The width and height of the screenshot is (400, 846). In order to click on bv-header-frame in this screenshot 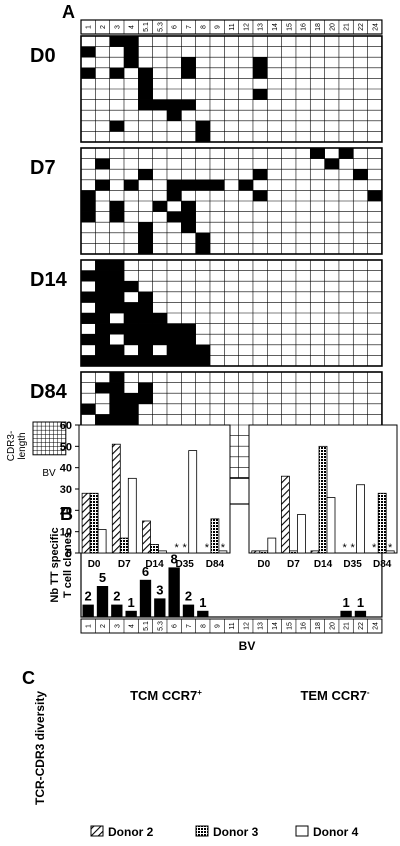, I will do `click(231, 27)`.